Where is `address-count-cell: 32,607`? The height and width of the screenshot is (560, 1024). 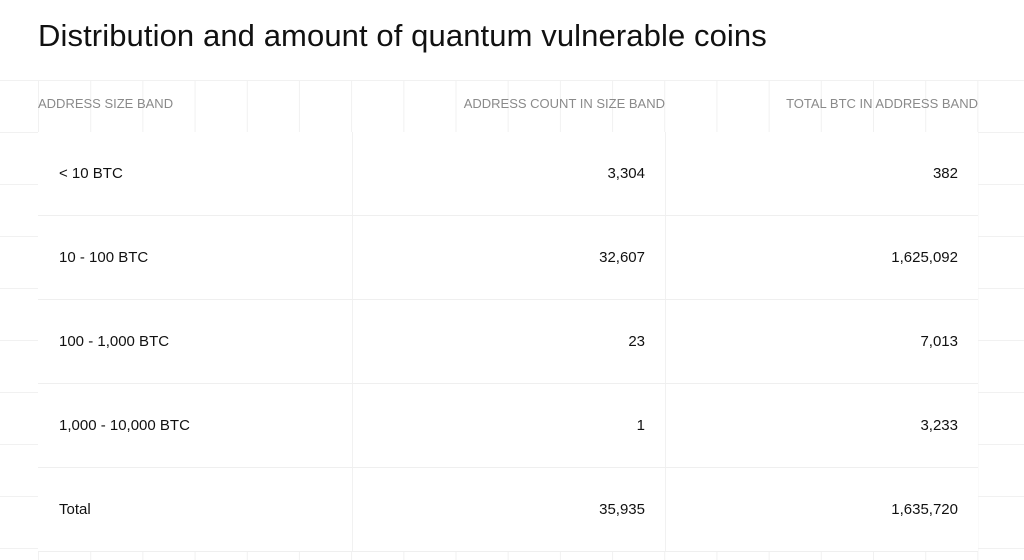 address-count-cell: 32,607 is located at coordinates (622, 257).